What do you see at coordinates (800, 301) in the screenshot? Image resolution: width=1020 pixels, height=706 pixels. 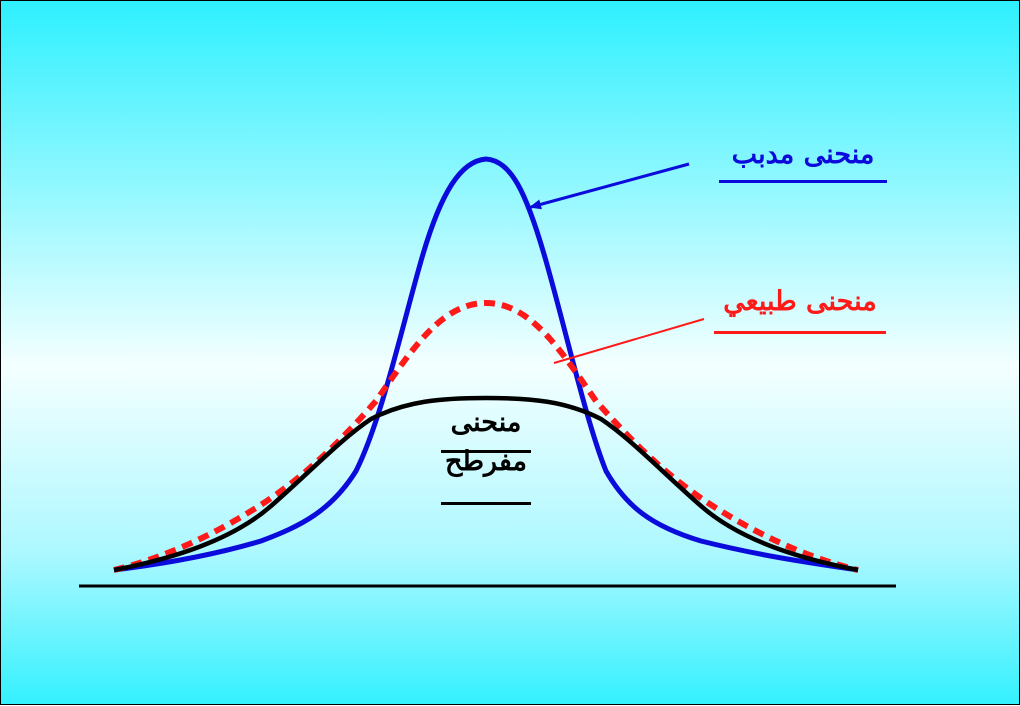 I see `normal-label: منحنى طبيعي` at bounding box center [800, 301].